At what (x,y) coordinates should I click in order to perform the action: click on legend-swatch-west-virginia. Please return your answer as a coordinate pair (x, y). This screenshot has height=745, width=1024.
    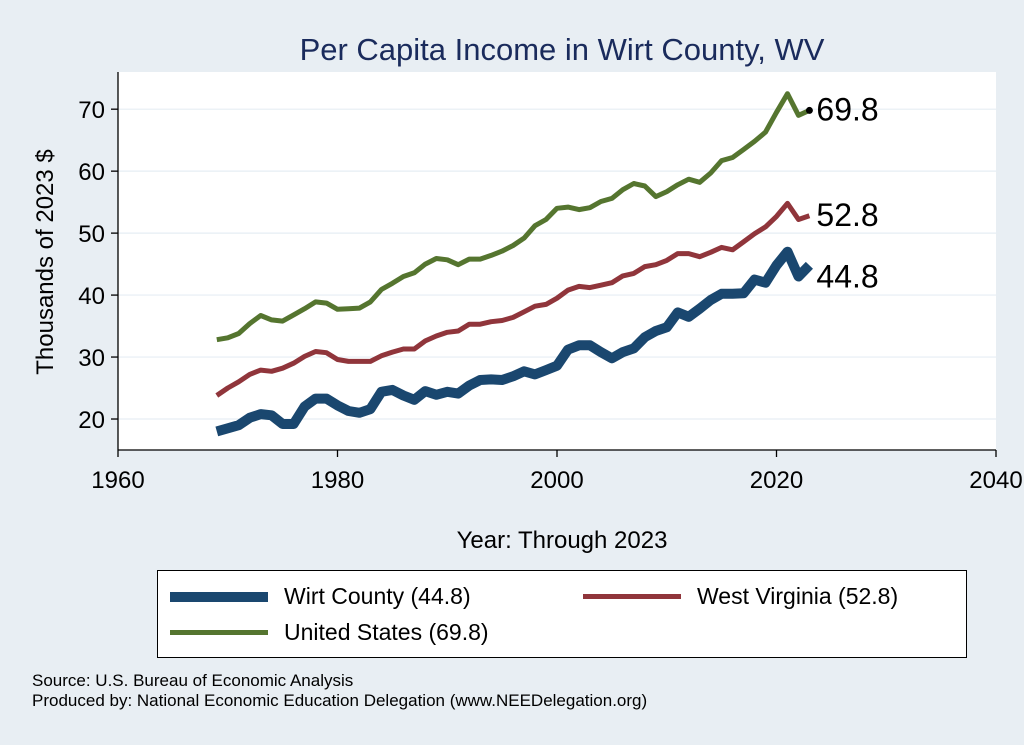
    Looking at the image, I should click on (632, 596).